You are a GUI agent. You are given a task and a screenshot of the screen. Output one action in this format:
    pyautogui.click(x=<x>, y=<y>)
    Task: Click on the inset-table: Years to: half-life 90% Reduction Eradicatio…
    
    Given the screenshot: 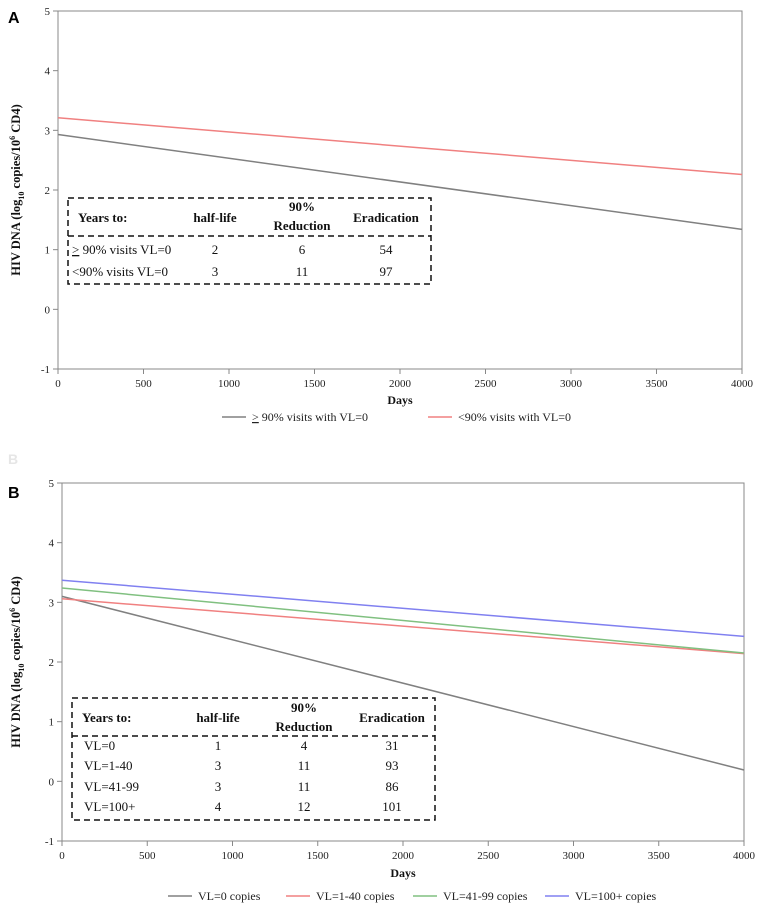 What is the action you would take?
    pyautogui.click(x=249, y=241)
    